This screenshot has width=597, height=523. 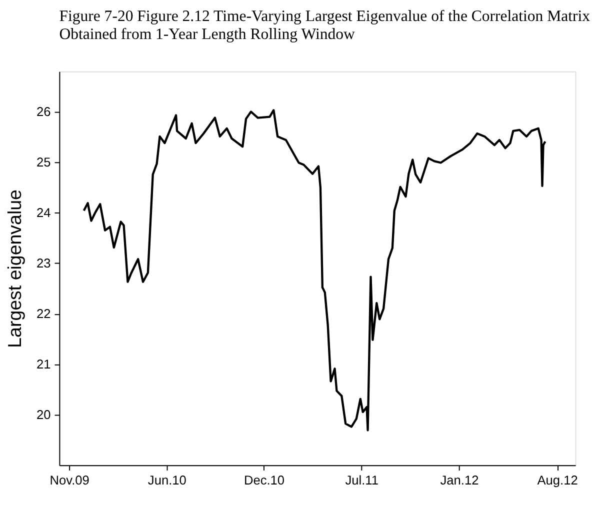 What do you see at coordinates (459, 480) in the screenshot?
I see `x-tick-label: Jan.12` at bounding box center [459, 480].